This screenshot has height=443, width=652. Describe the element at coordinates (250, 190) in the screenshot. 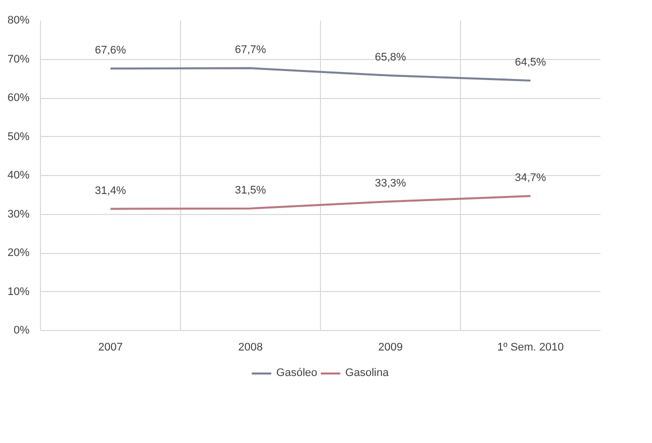

I see `data-label: 31,5%` at that location.